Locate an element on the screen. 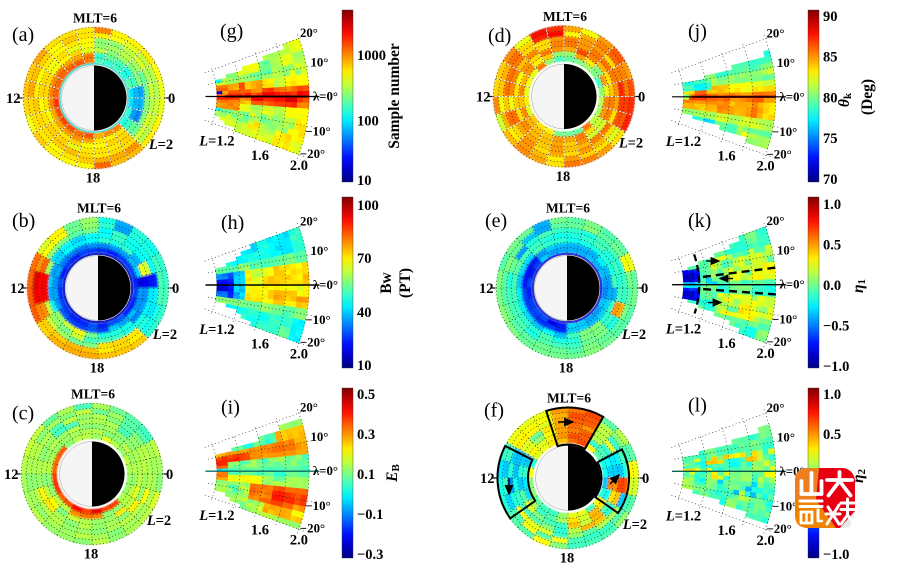 This screenshot has height=578, width=900. svg-text: (j) is located at coordinates (697, 32).